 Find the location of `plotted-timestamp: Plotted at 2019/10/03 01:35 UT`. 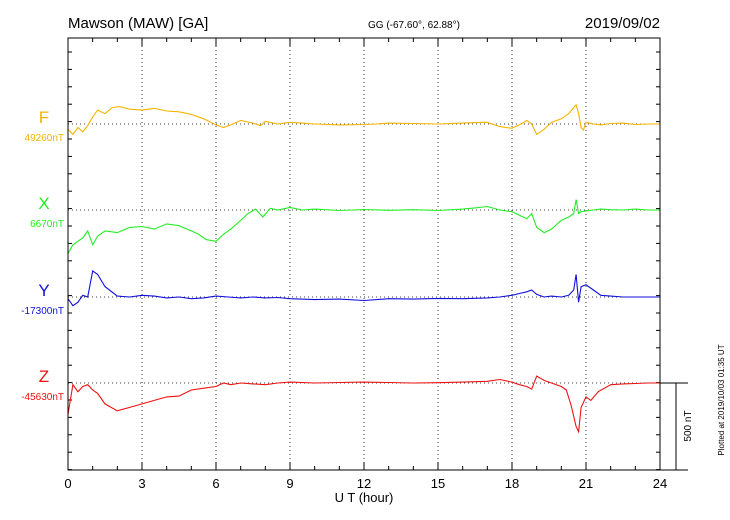

plotted-timestamp: Plotted at 2019/10/03 01:35 UT is located at coordinates (721, 399).